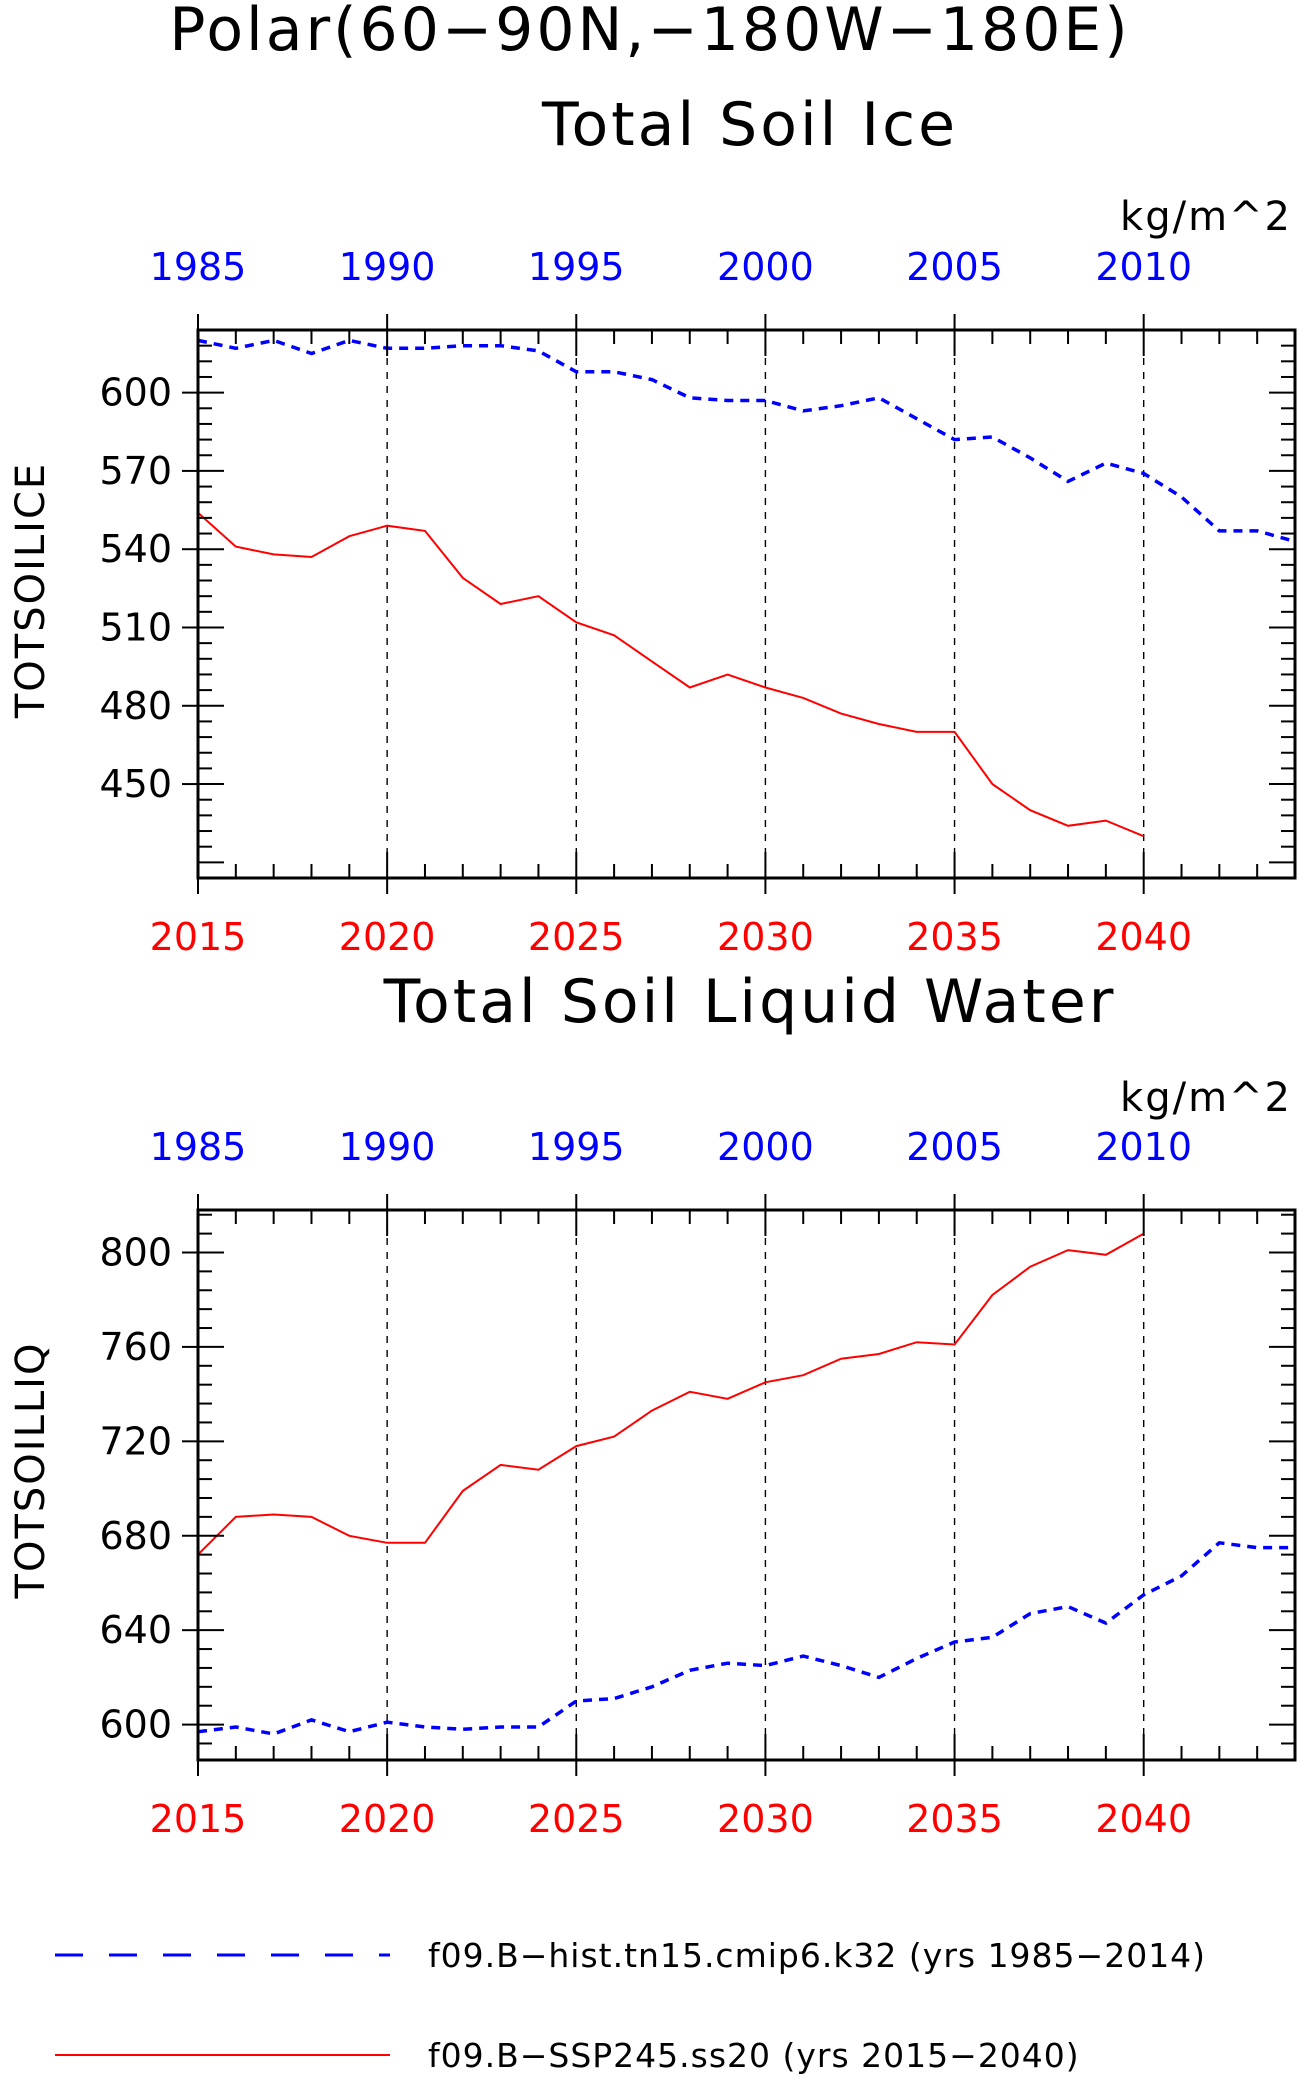 This screenshot has width=1300, height=2074. What do you see at coordinates (135, 1252) in the screenshot?
I see `y-tick-label: 800` at bounding box center [135, 1252].